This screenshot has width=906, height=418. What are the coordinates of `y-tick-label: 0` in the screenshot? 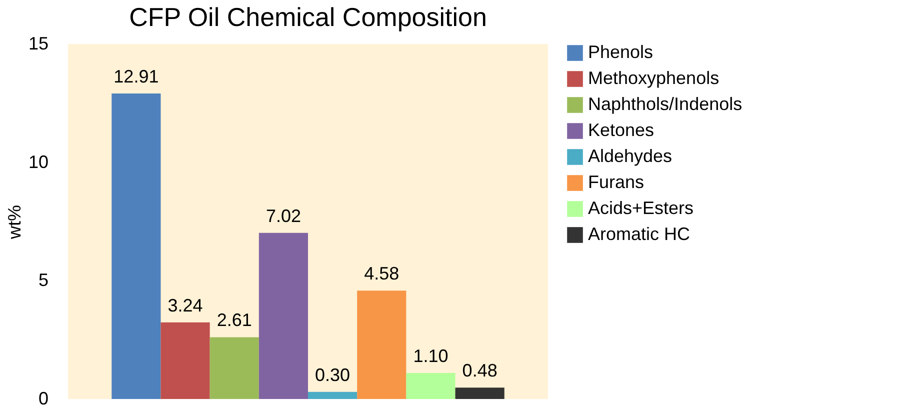 It's located at (43, 398).